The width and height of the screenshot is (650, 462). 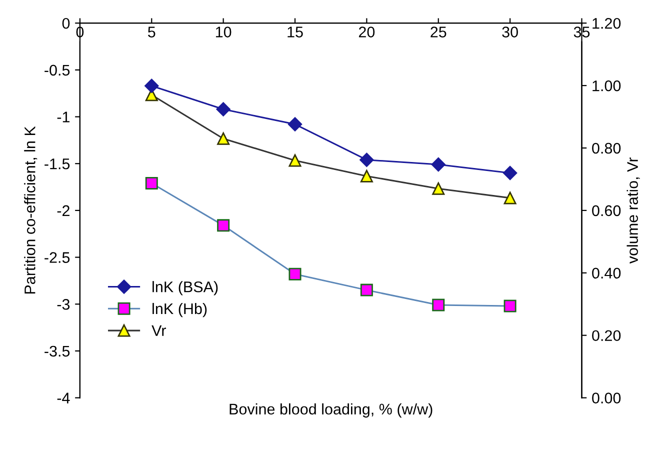 What do you see at coordinates (606, 210) in the screenshot?
I see `y2-tick-label: 0.60` at bounding box center [606, 210].